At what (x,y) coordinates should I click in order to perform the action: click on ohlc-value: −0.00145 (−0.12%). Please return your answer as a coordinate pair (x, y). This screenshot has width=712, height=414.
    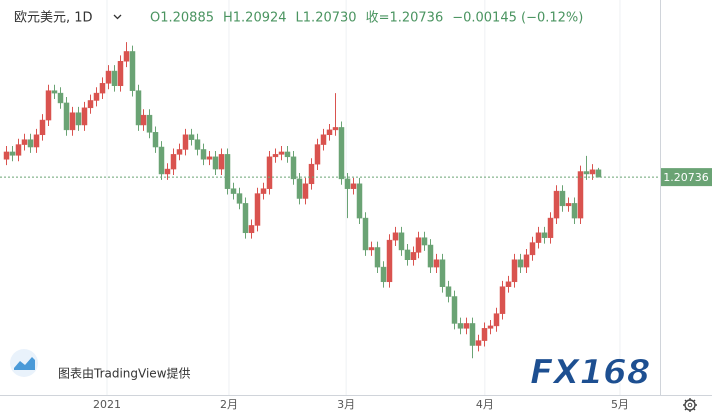
    Looking at the image, I should click on (517, 18).